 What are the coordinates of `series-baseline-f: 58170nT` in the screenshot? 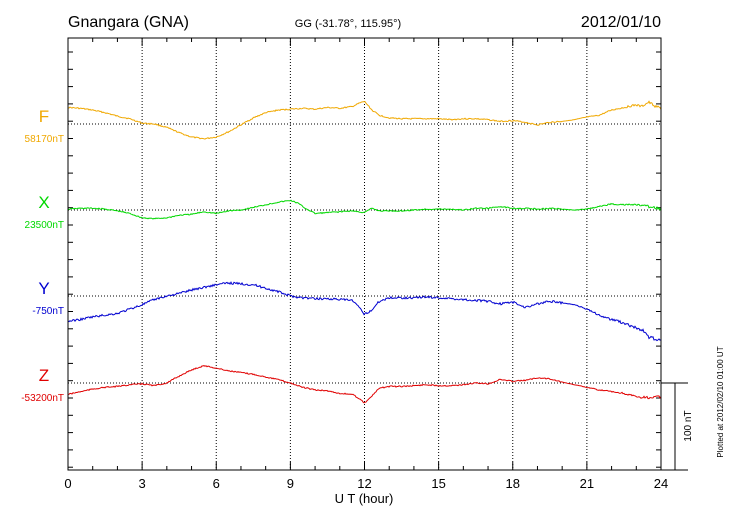 It's located at (44, 139).